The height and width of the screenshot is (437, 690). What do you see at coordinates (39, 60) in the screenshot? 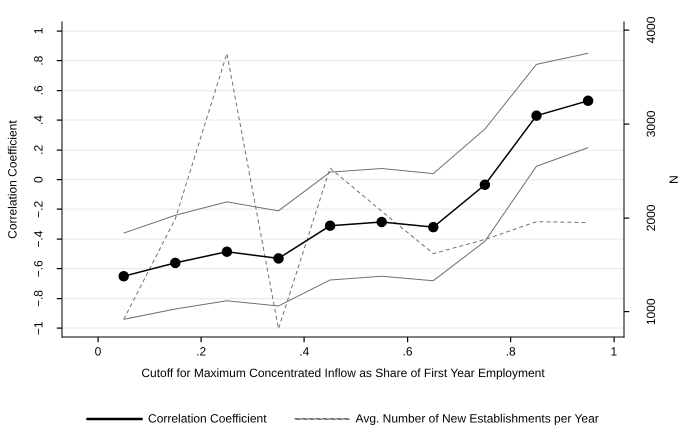
I see `y-tick-label: .8` at bounding box center [39, 60].